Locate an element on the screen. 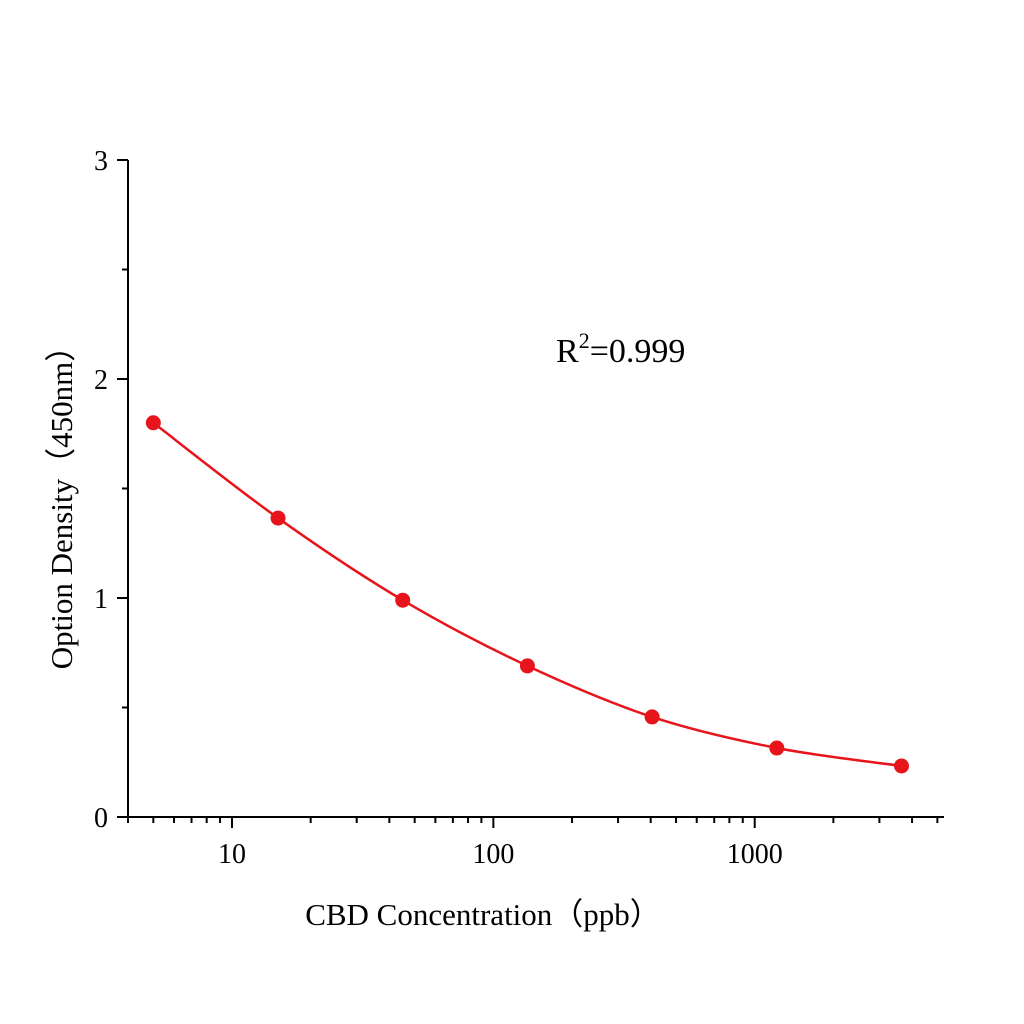 This screenshot has height=1024, width=1024. x-tick-label: 100 is located at coordinates (493, 854).